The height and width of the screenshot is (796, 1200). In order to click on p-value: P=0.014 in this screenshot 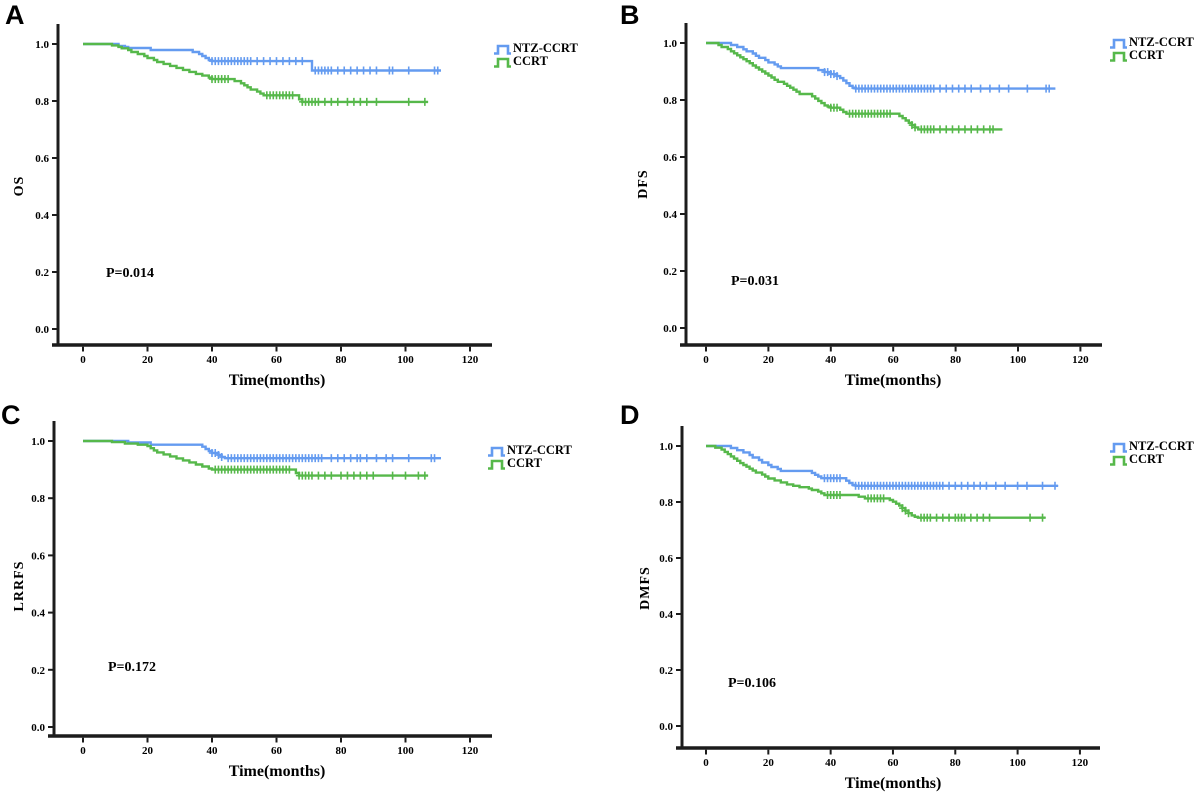, I will do `click(130, 273)`.